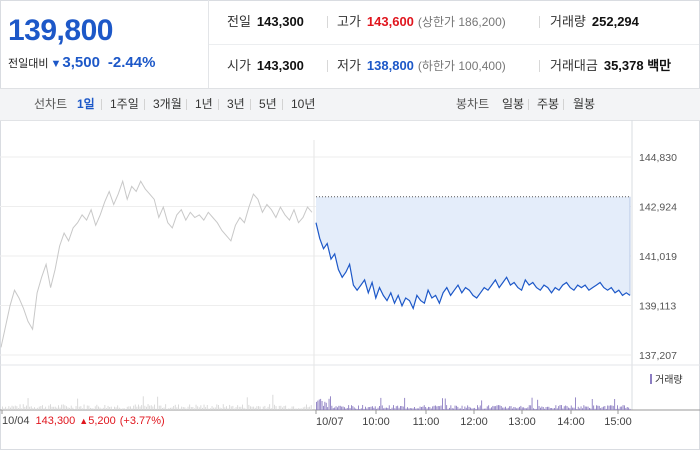  I want to click on price-summary: 139,800 전일대비 ▼ 3,500 -2.44%, so click(104, 44).